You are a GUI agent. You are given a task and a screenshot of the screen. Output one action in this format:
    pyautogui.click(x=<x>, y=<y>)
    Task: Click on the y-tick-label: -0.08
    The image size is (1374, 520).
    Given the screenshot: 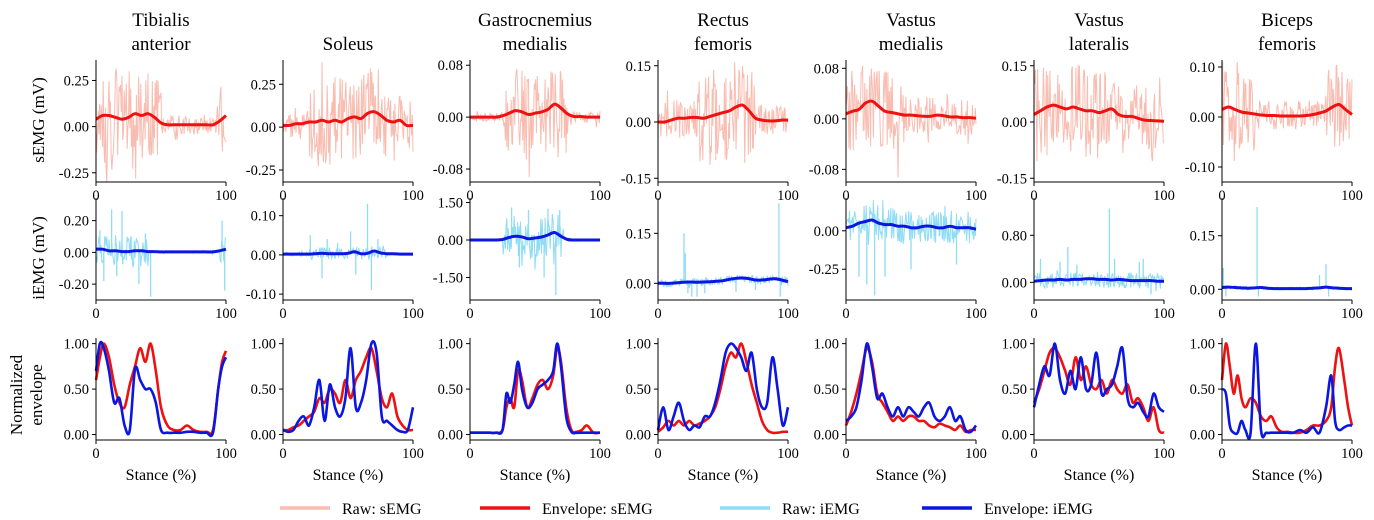 What is the action you would take?
    pyautogui.click(x=448, y=170)
    